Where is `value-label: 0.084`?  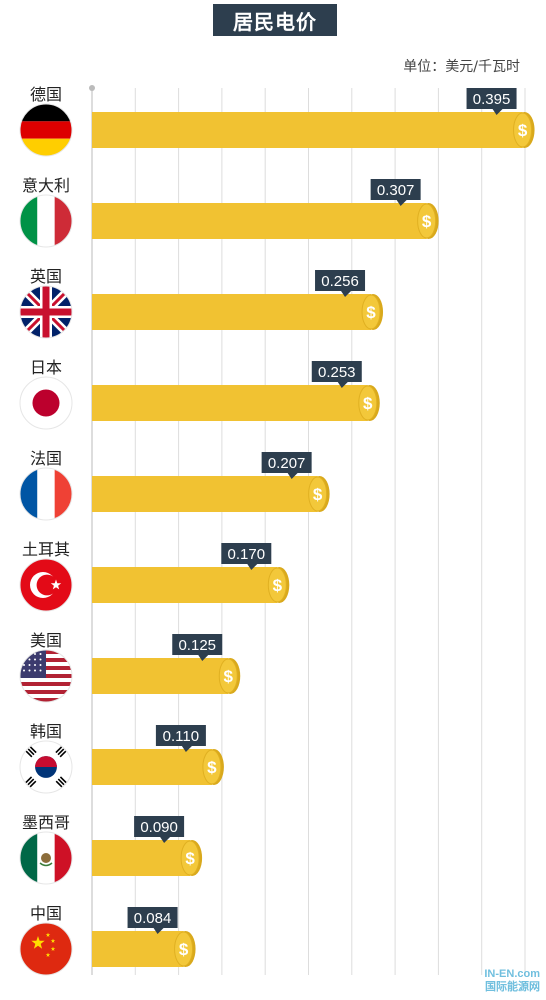 value-label: 0.084 is located at coordinates (152, 920).